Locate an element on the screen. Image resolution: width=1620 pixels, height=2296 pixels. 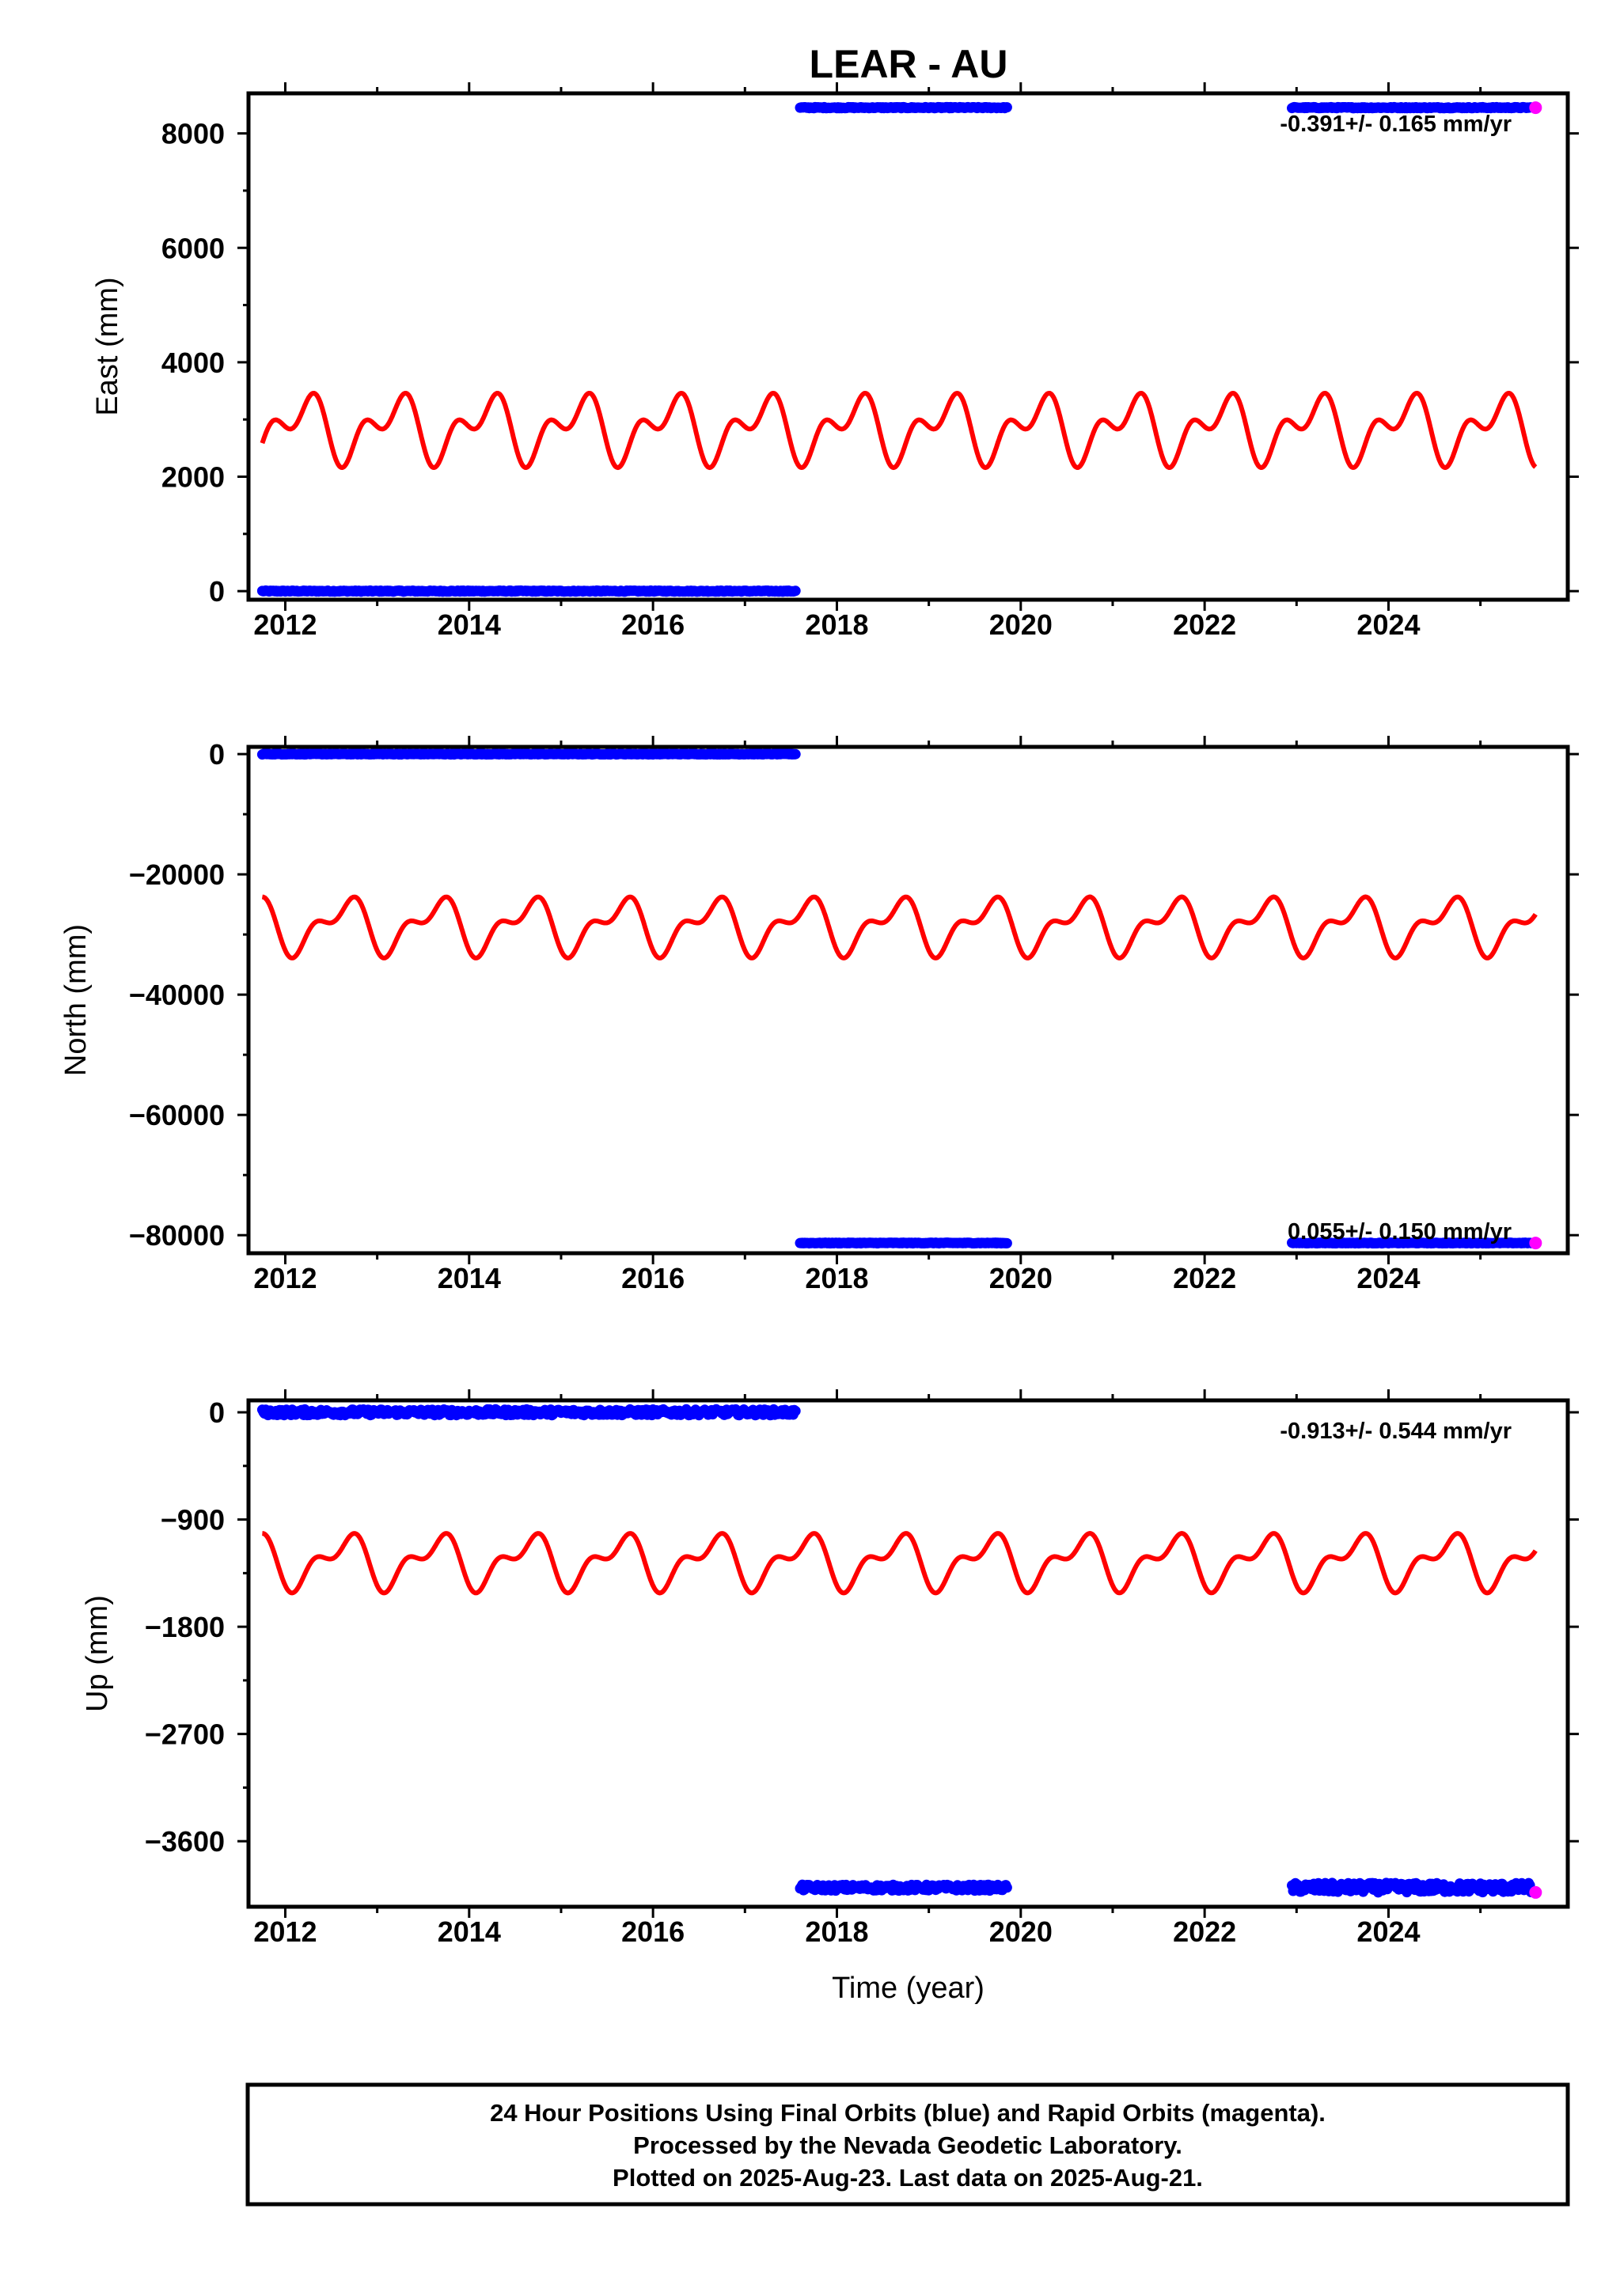
y-tick-label: −3600 is located at coordinates (185, 1841).